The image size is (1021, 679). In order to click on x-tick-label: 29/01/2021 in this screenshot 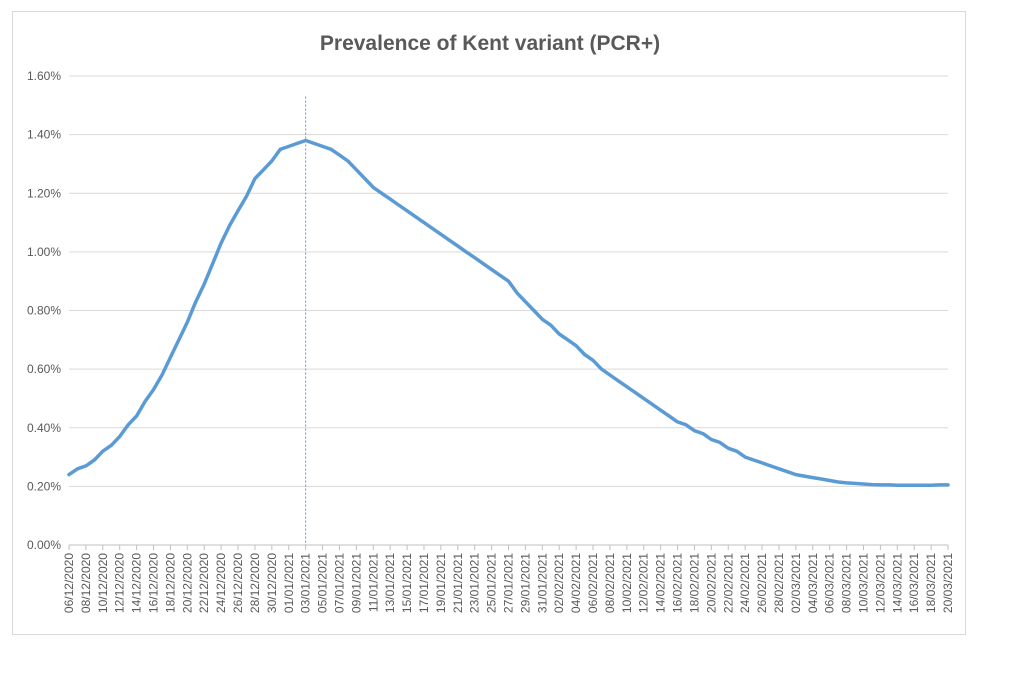, I will do `click(525, 583)`.